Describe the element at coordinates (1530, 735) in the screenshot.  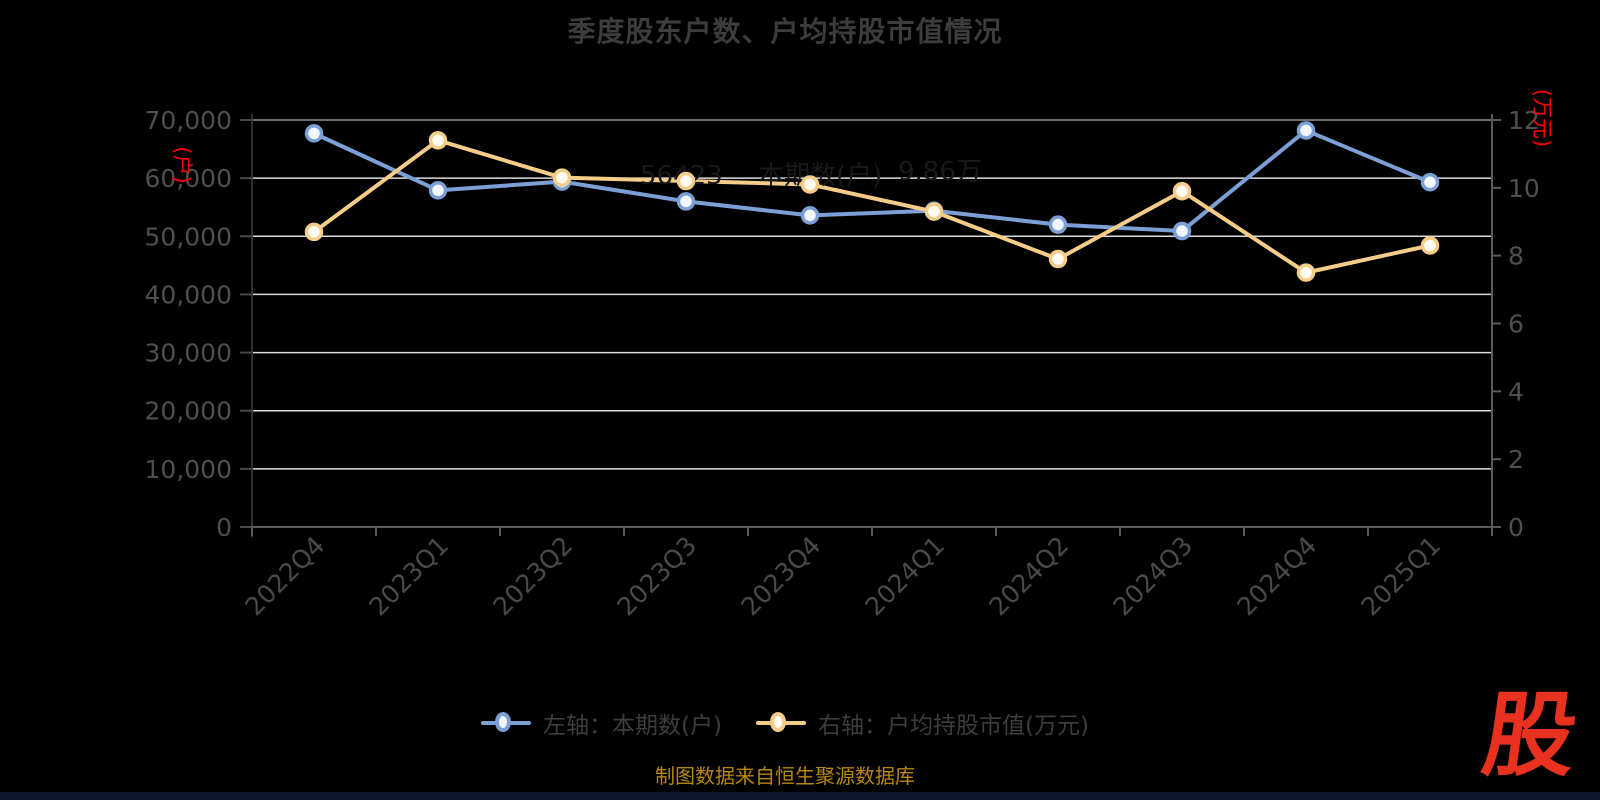
I see `brand-logo: 股` at that location.